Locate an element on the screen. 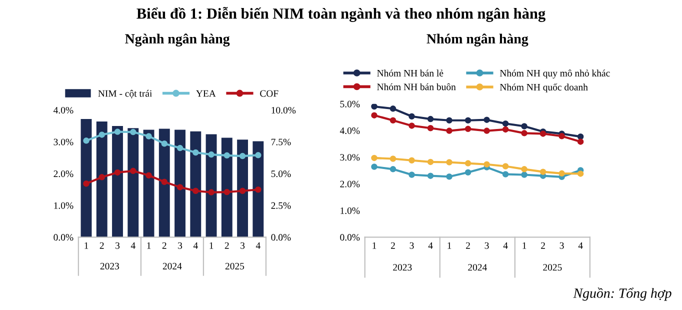 The image size is (682, 310). y-tick-label: 1.0% is located at coordinates (350, 210).